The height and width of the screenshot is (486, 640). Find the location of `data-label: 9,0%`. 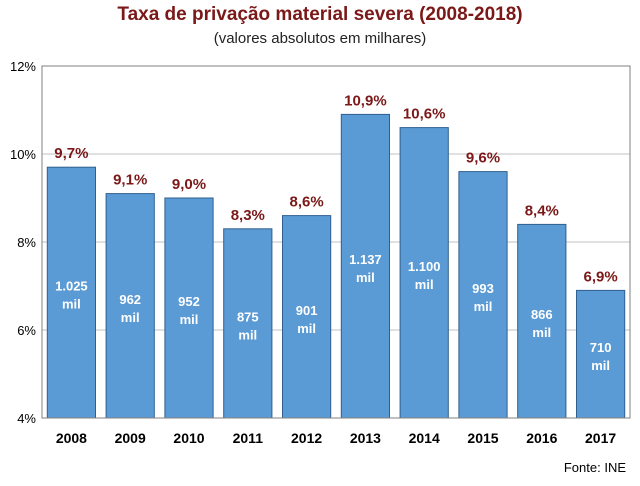

data-label: 9,0% is located at coordinates (189, 184).